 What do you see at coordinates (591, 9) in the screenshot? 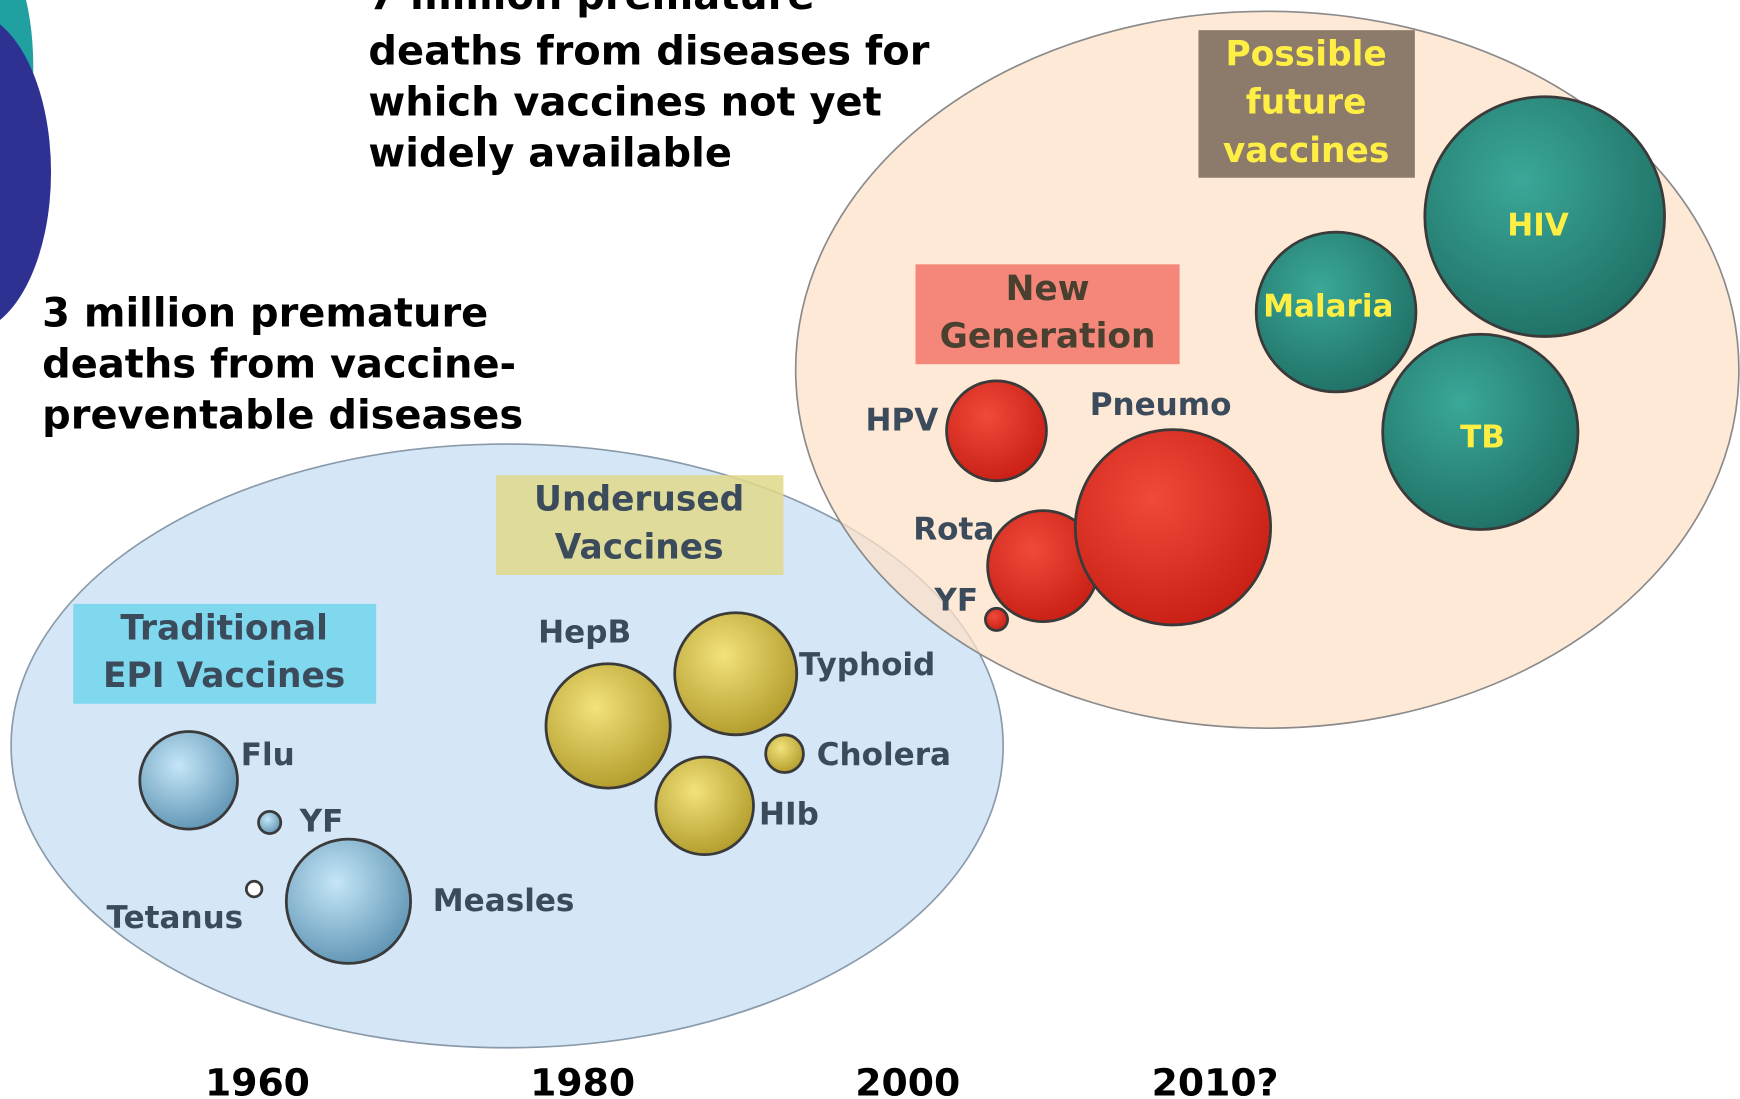
I see `top-text: 7 million premature` at bounding box center [591, 9].